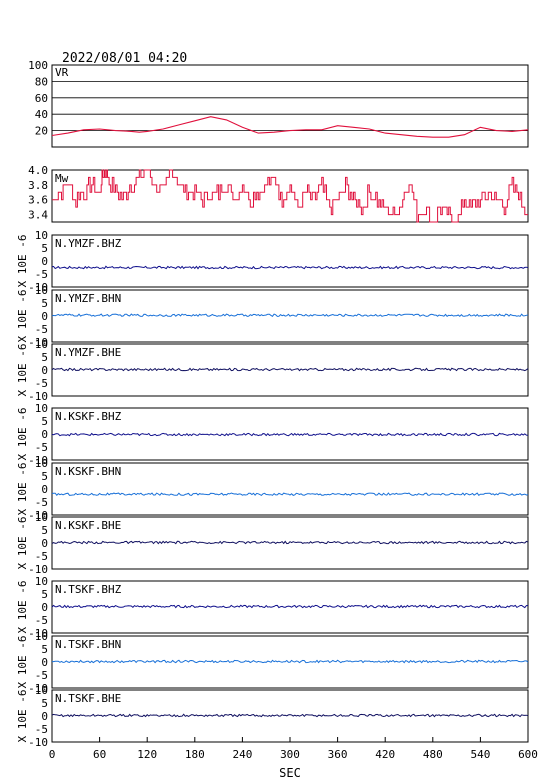 The image size is (554, 781). I want to click on vr-series-line, so click(290, 127).